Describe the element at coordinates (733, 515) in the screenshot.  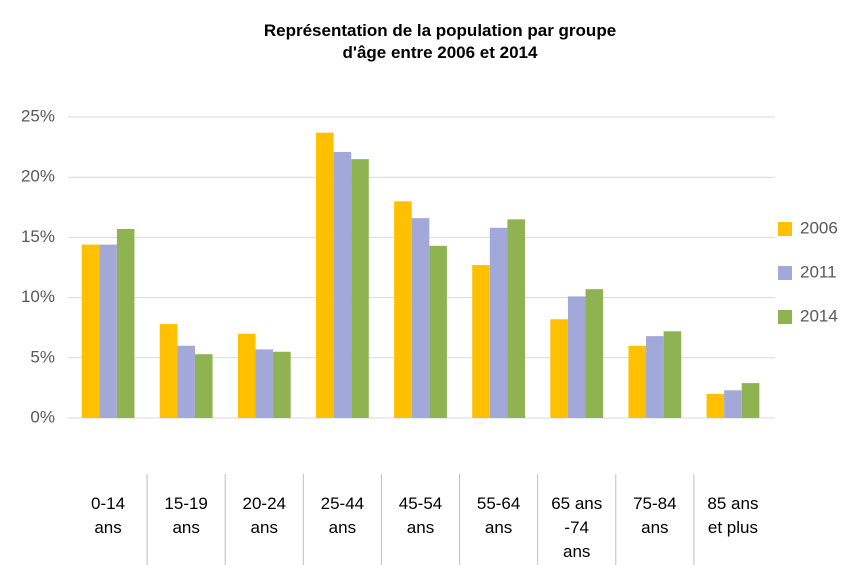
I see `x-tick-label: 85 ans et plus` at that location.